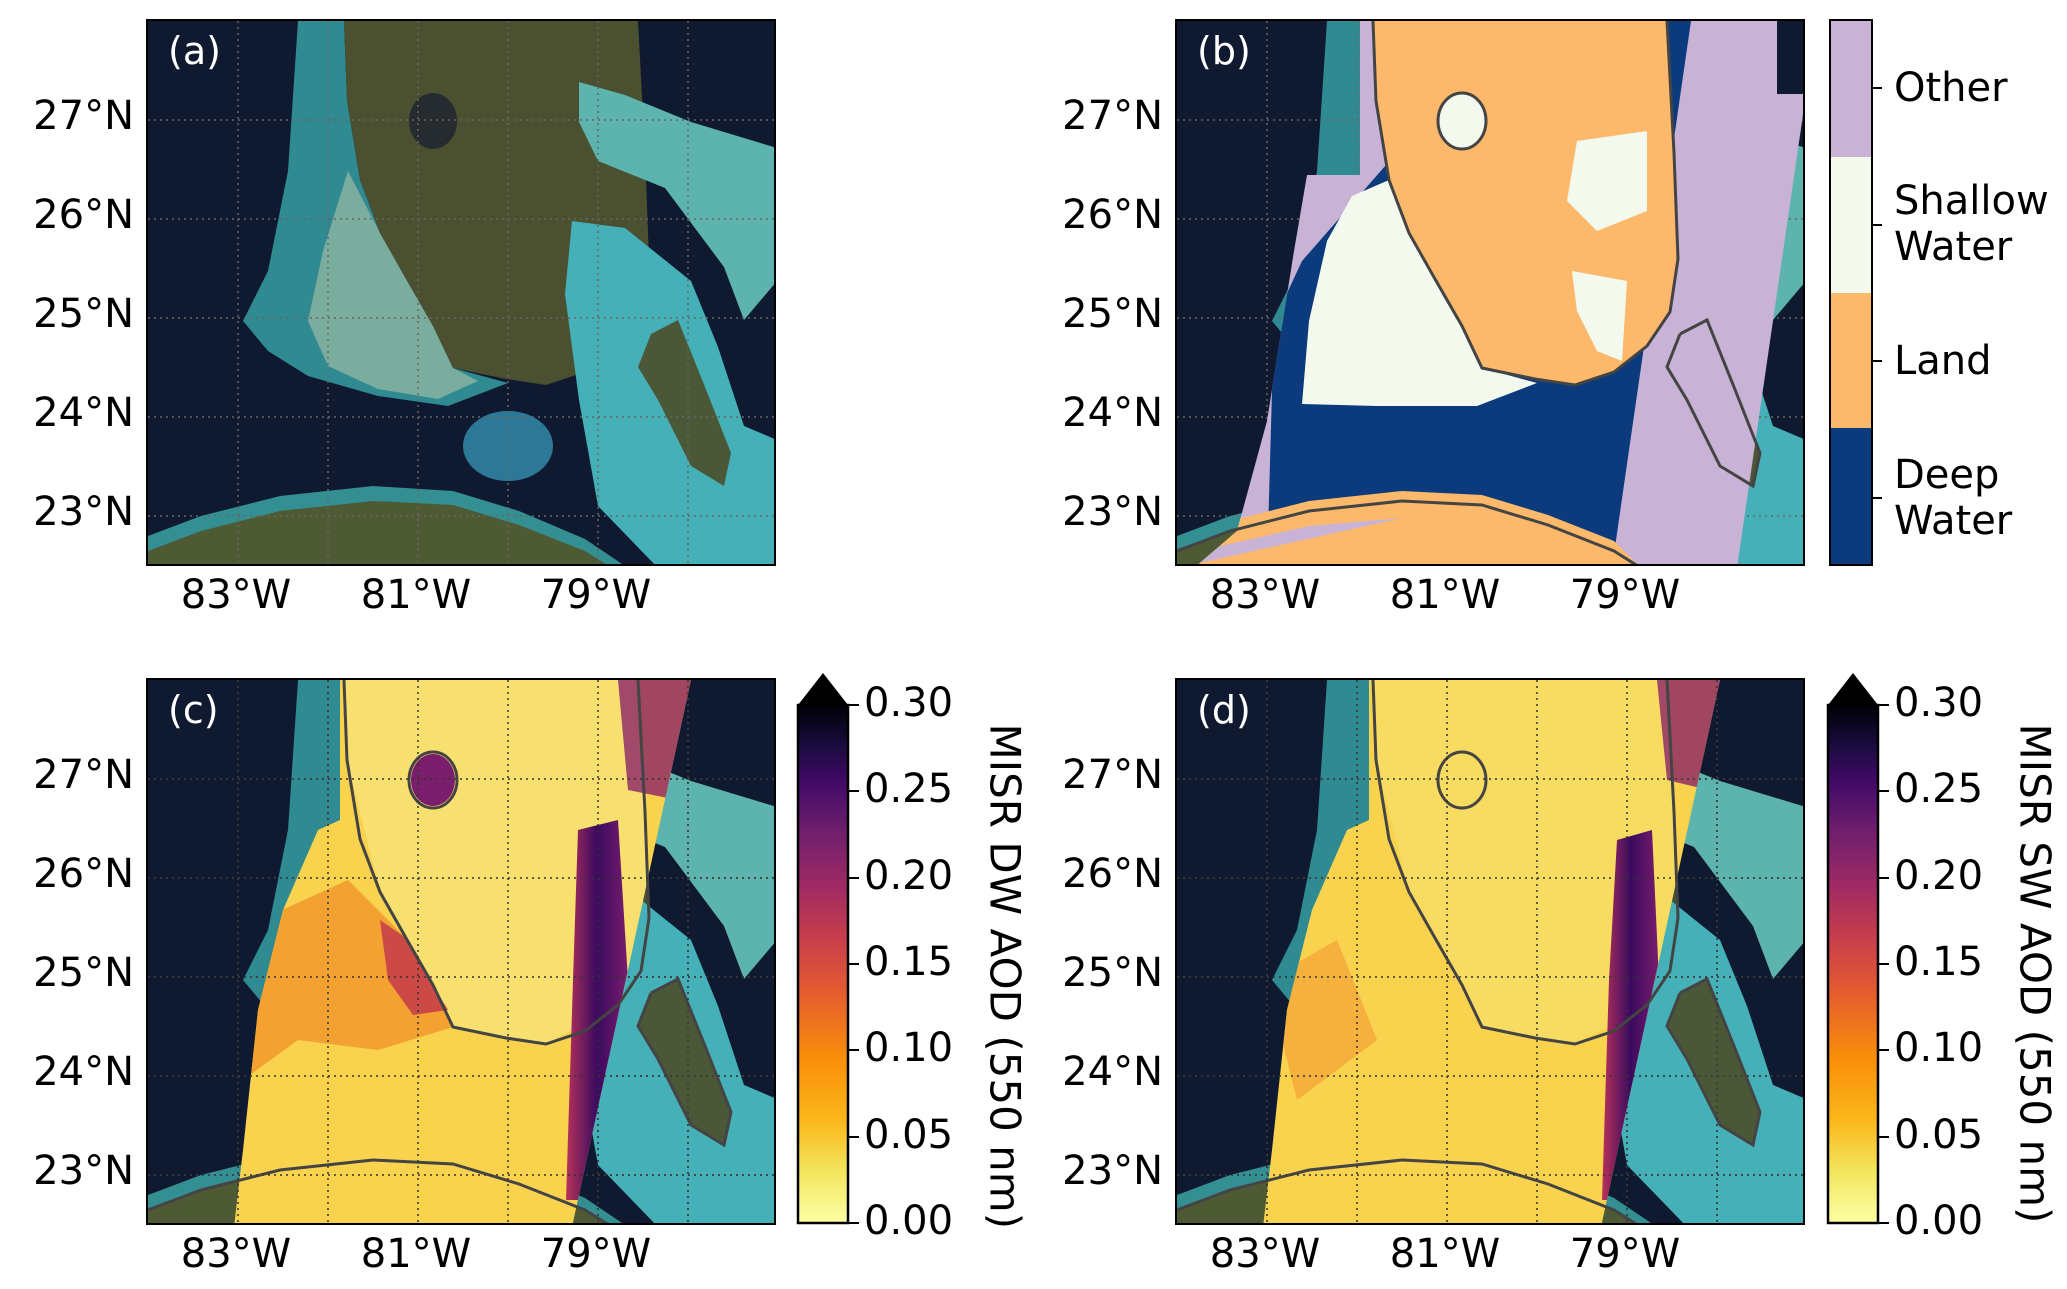  I want to click on map-panel-b: (b), so click(1490, 292).